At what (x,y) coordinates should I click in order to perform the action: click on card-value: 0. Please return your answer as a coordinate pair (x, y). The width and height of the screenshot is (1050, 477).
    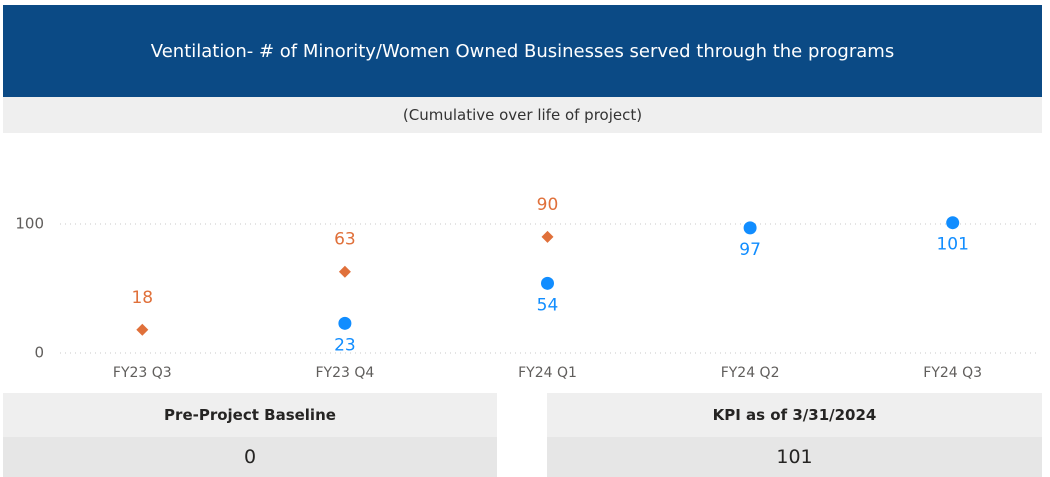
    Looking at the image, I should click on (250, 457).